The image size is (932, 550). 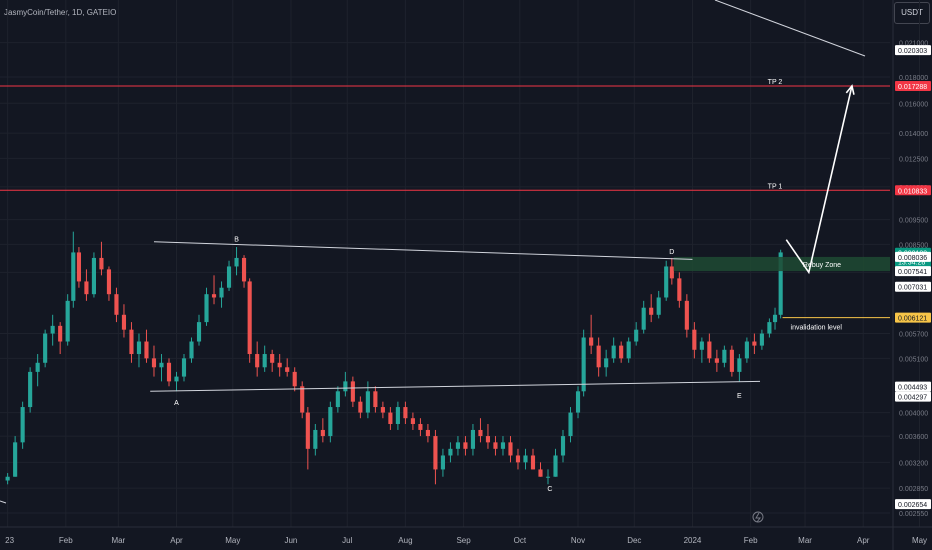 What do you see at coordinates (822, 265) in the screenshot?
I see `rebuy-zone-label: Rebuy Zone` at bounding box center [822, 265].